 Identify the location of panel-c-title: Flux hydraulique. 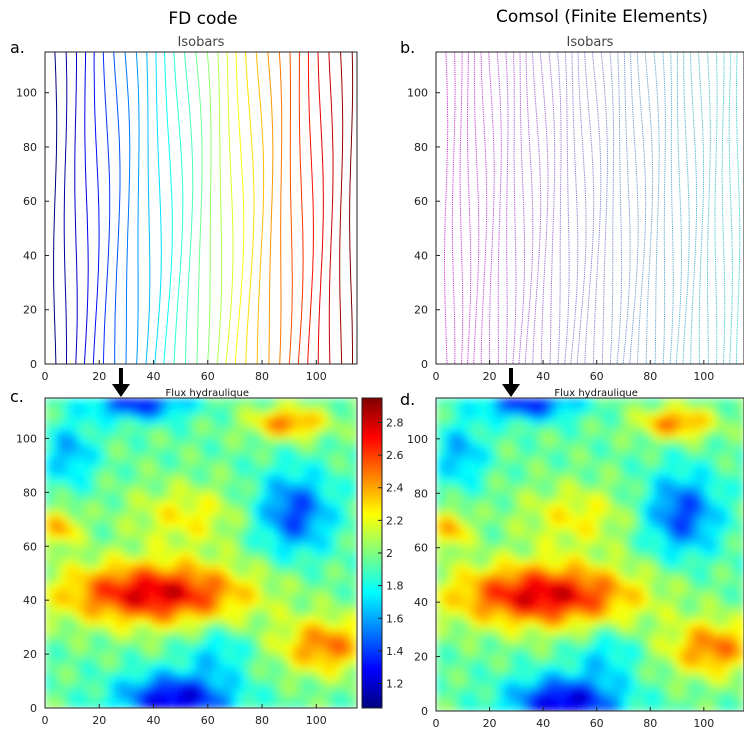
(207, 393).